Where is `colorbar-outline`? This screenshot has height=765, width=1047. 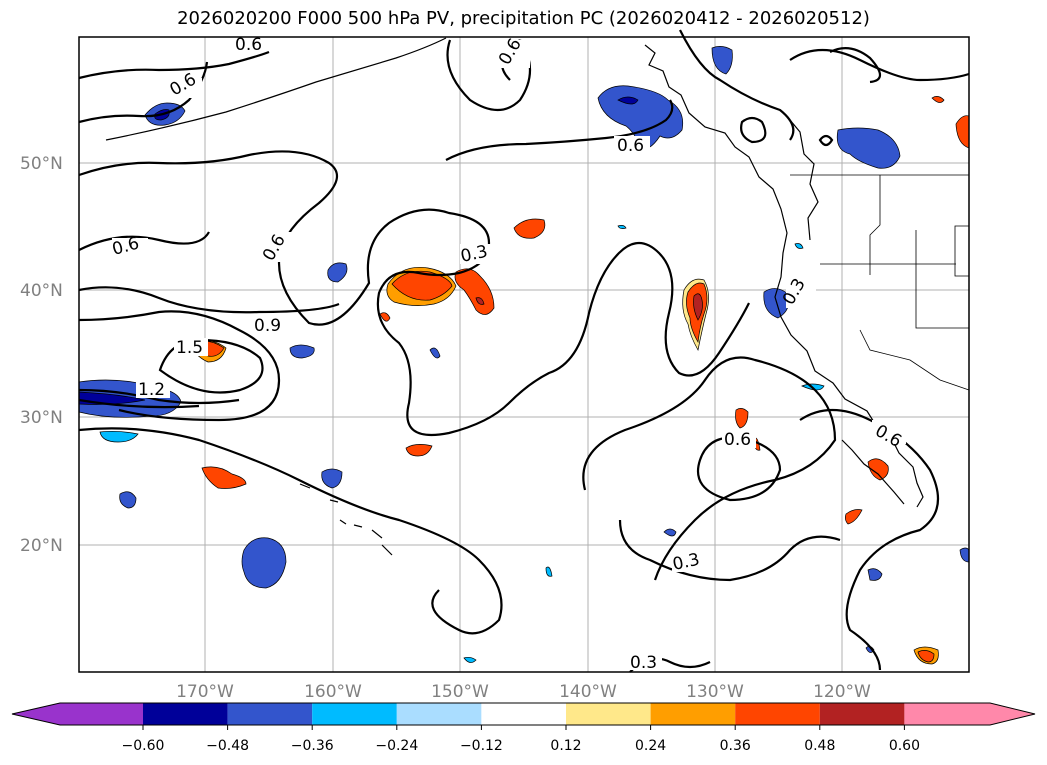 colorbar-outline is located at coordinates (523, 714).